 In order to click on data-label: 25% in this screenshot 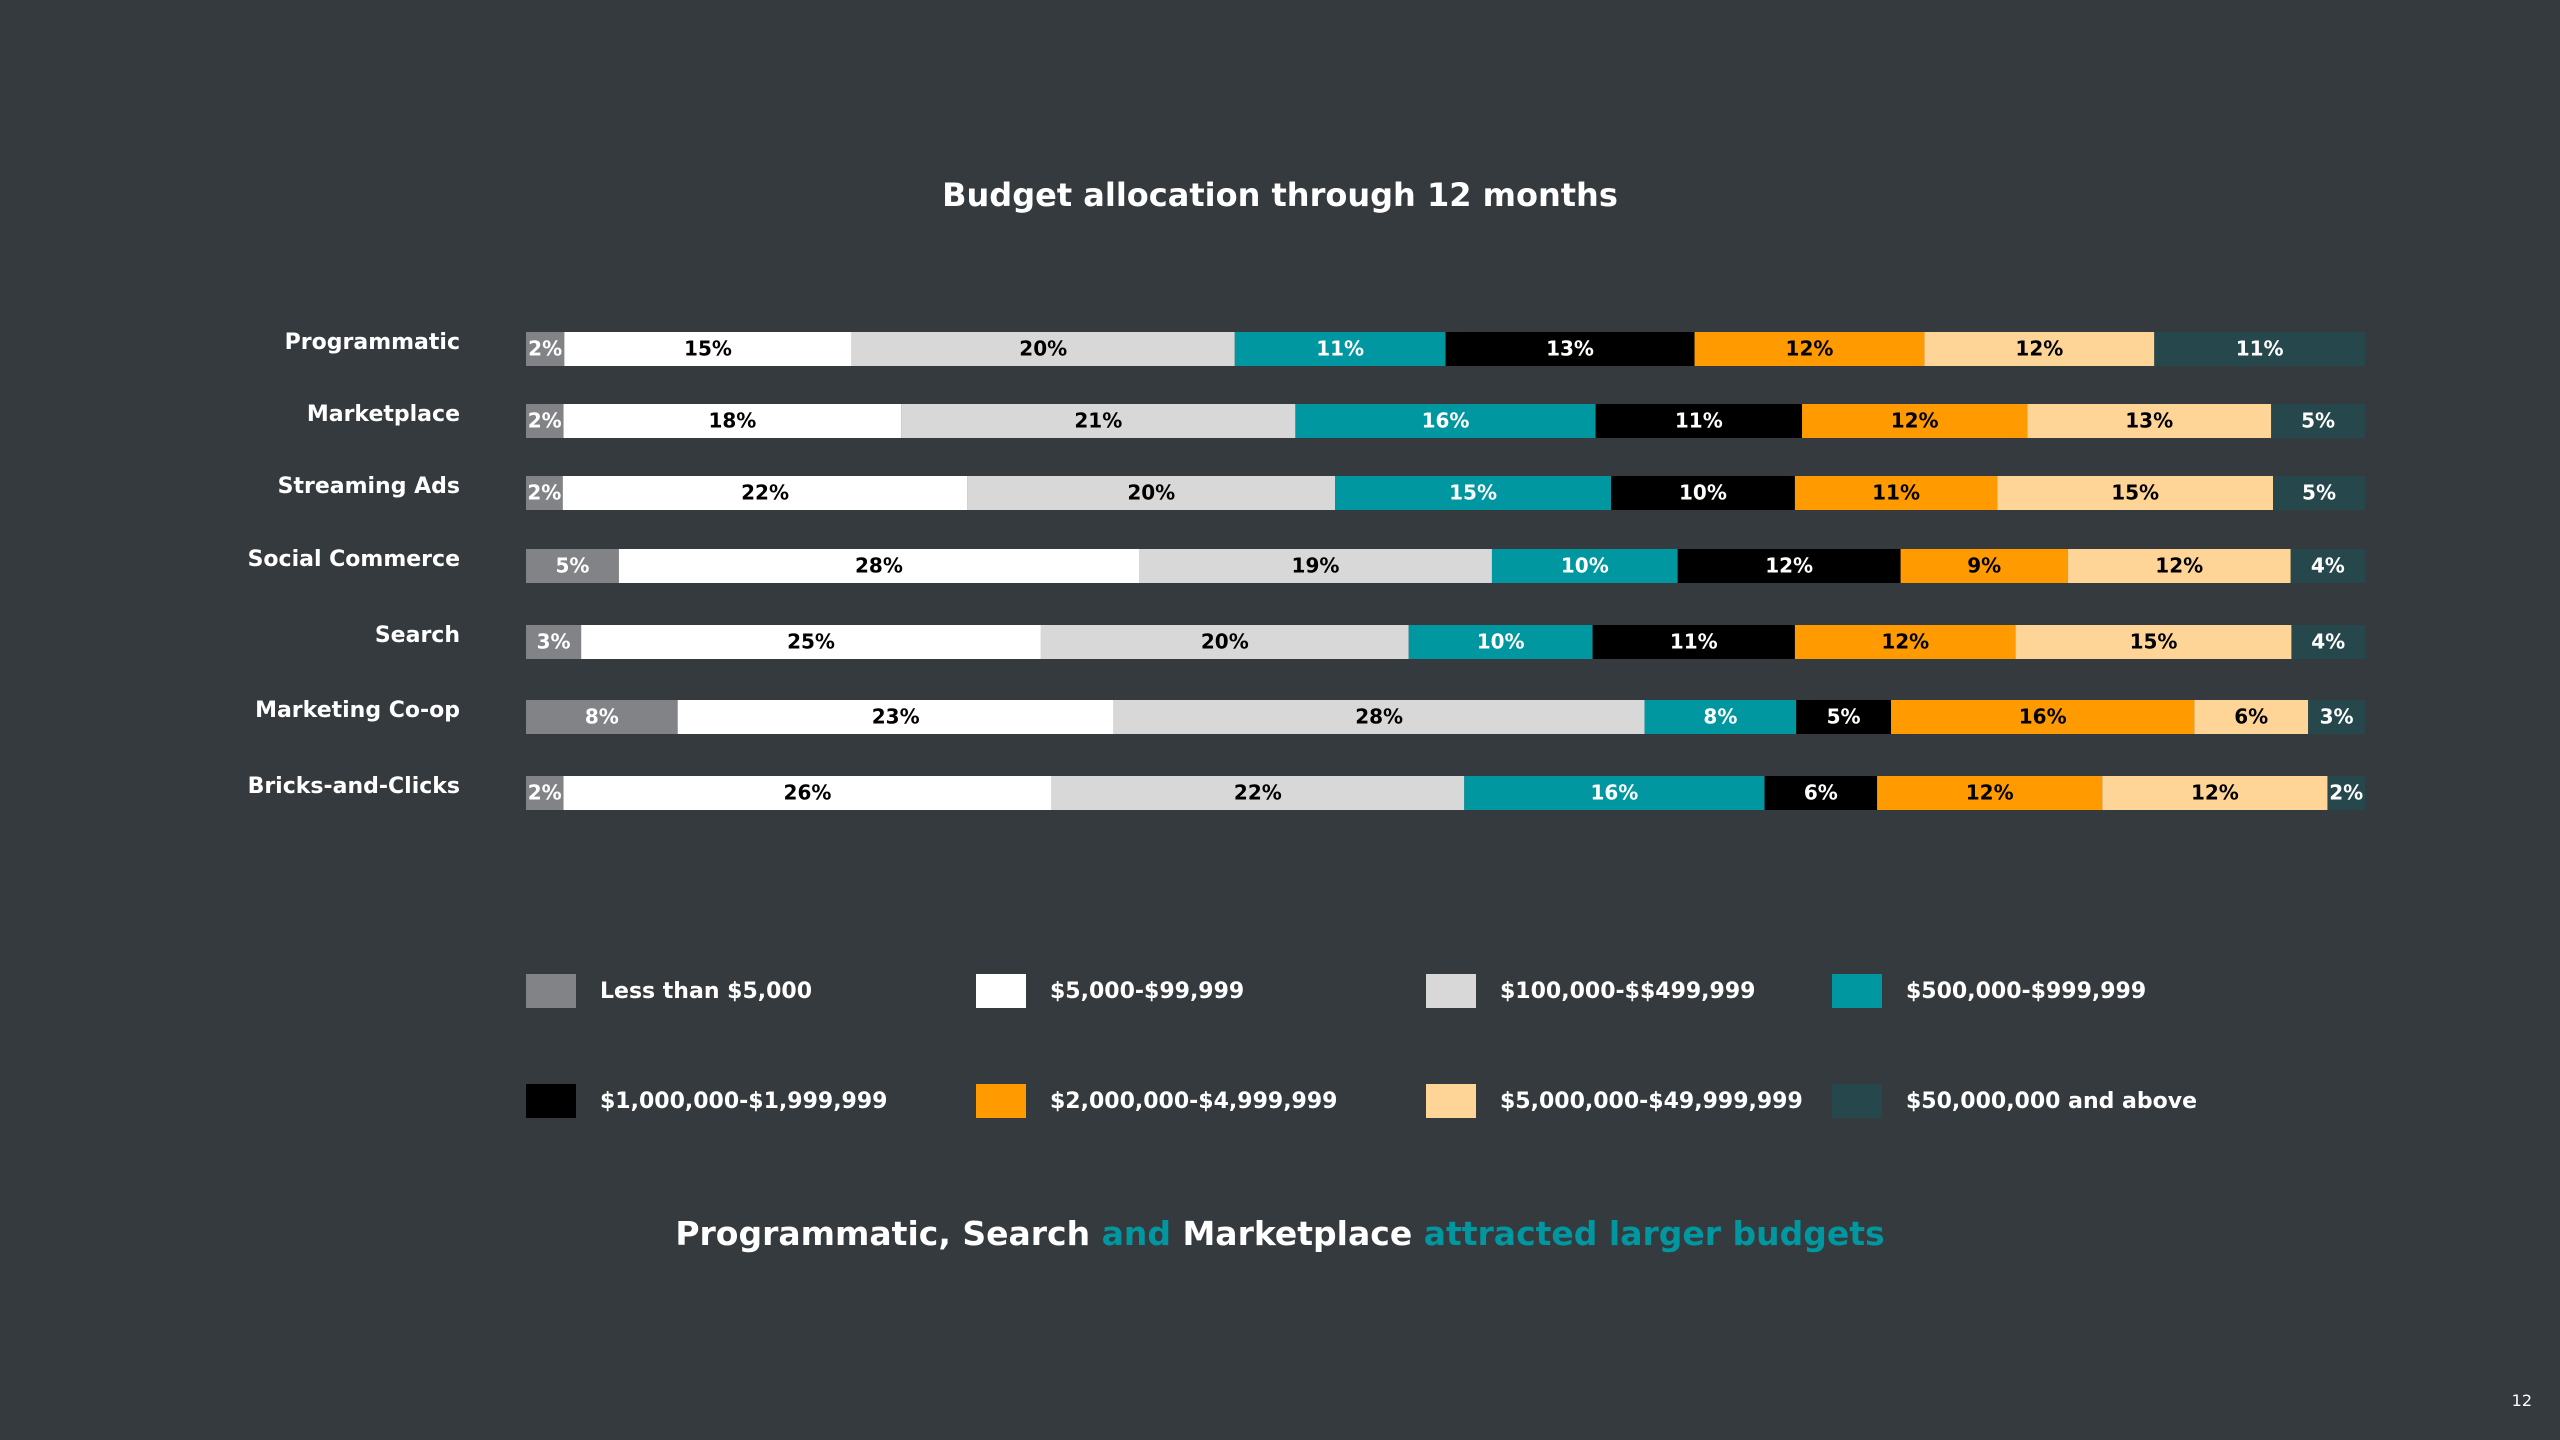, I will do `click(811, 642)`.